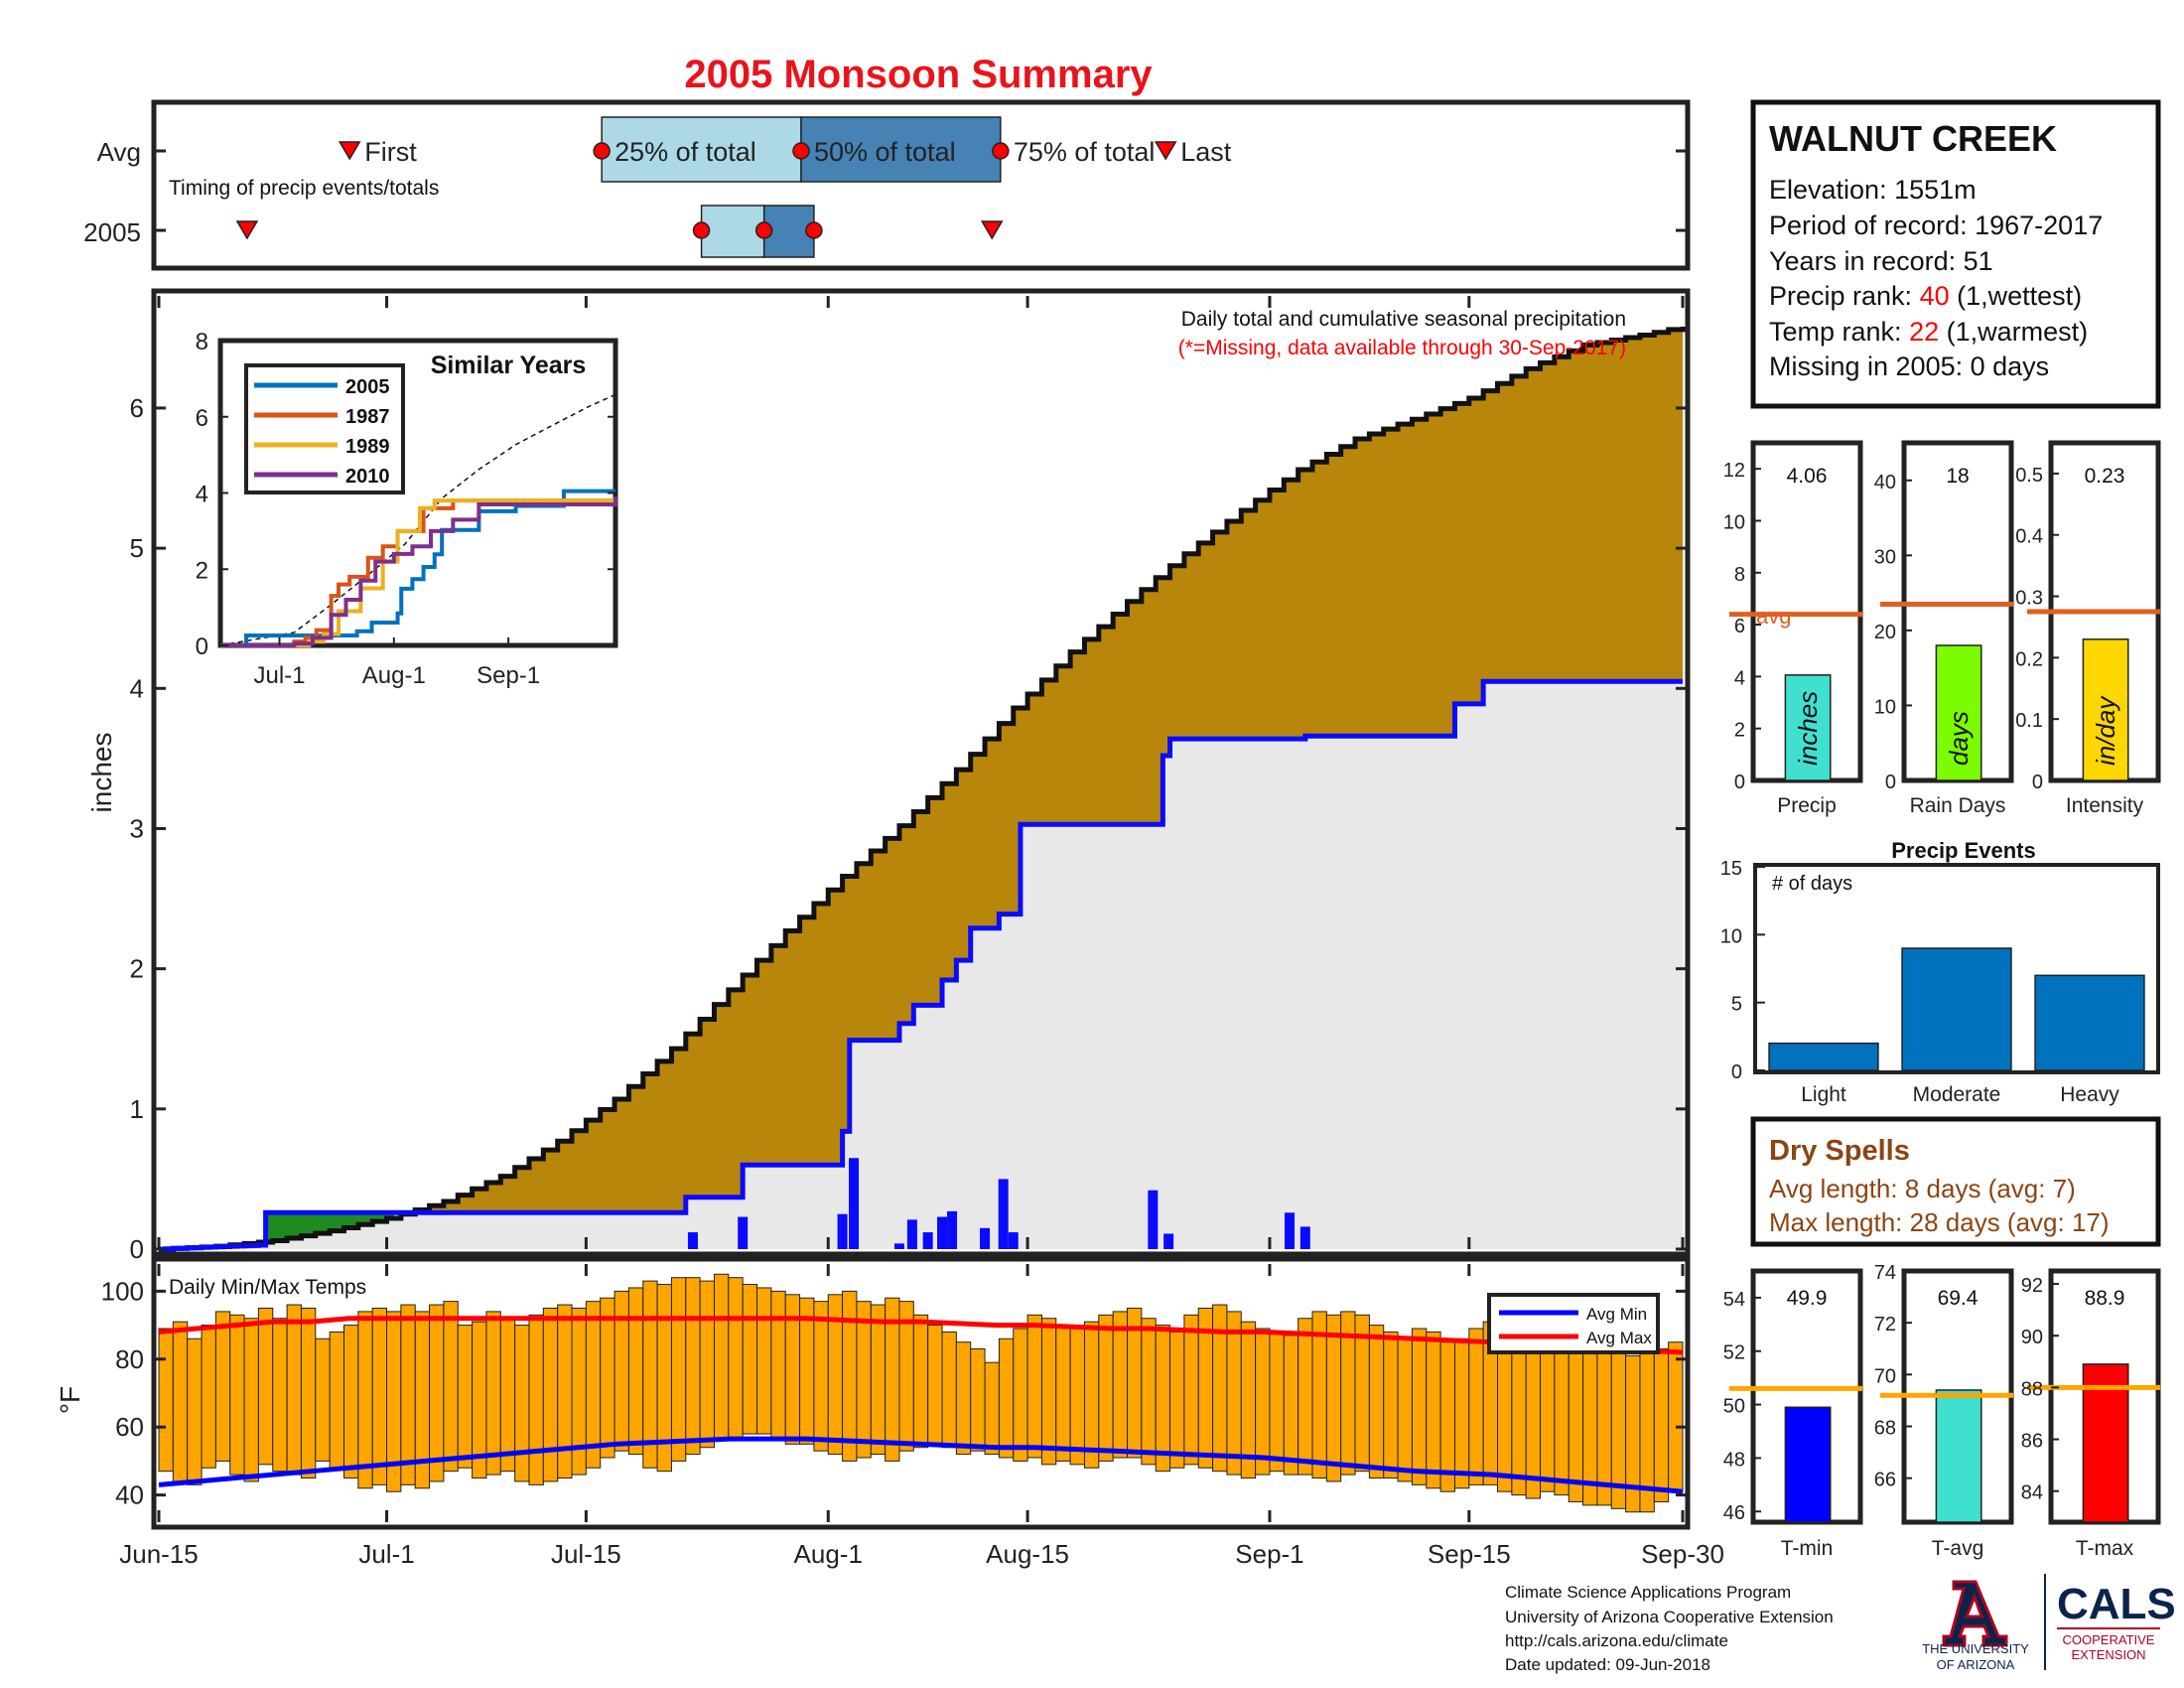 Image resolution: width=2184 pixels, height=1688 pixels. What do you see at coordinates (1975, 1648) in the screenshot?
I see `ua-logo-line-1: THE UNIVERSITY` at bounding box center [1975, 1648].